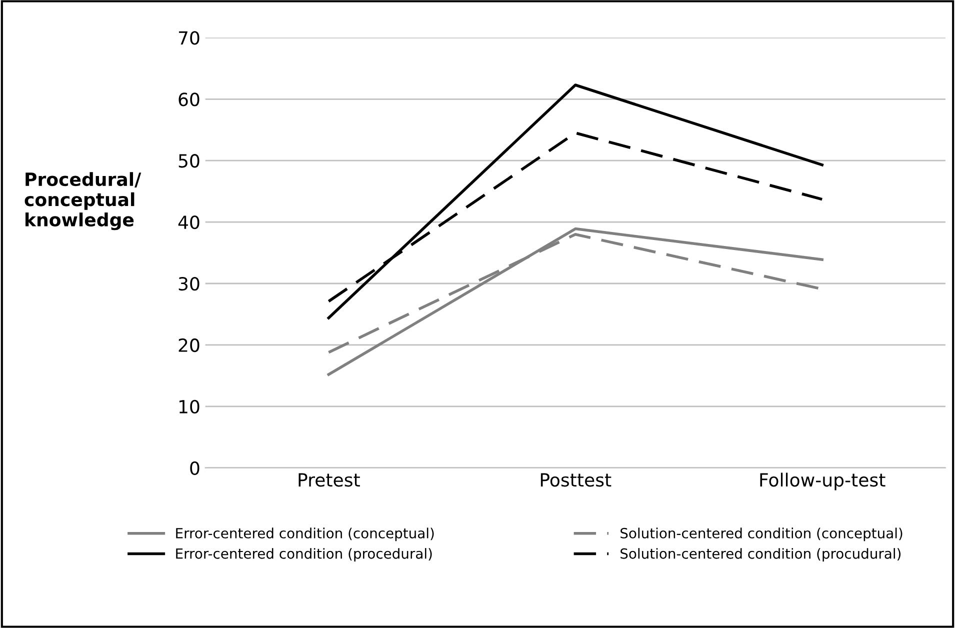 The width and height of the screenshot is (955, 628). Describe the element at coordinates (329, 480) in the screenshot. I see `x-tick-label: Pretest` at that location.